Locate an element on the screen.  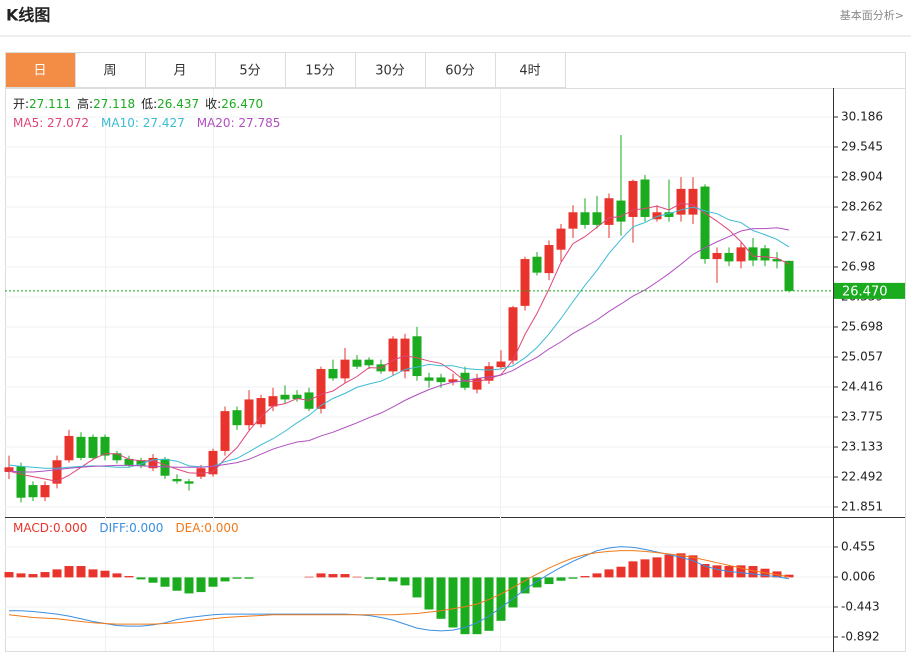
tab-label: 15分 is located at coordinates (320, 71).